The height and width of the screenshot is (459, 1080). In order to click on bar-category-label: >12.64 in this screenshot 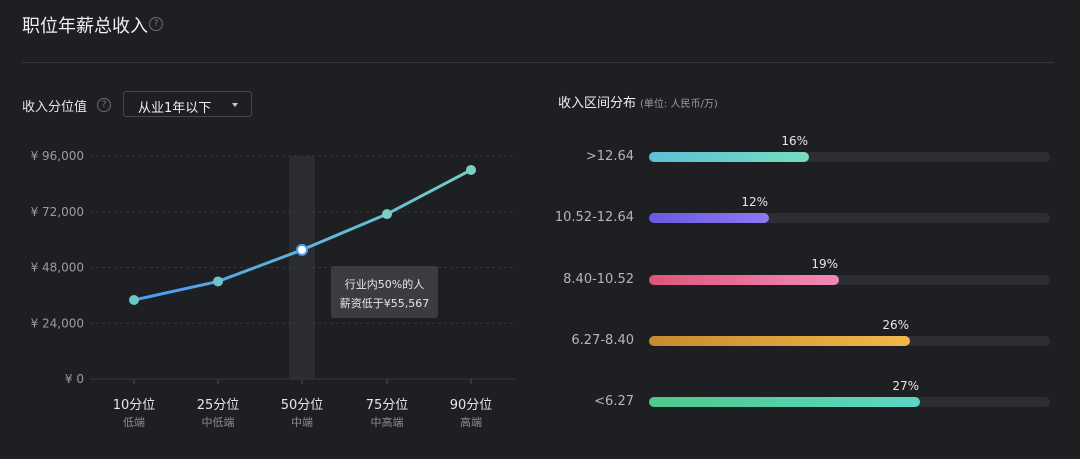, I will do `click(609, 156)`.